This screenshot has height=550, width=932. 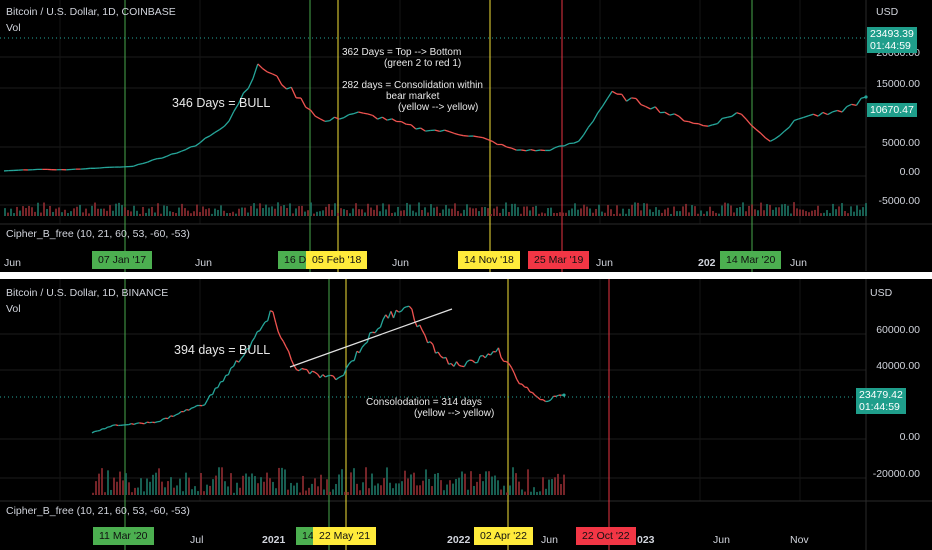 I want to click on date-badge-yellow: 22 May '21, so click(x=345, y=536).